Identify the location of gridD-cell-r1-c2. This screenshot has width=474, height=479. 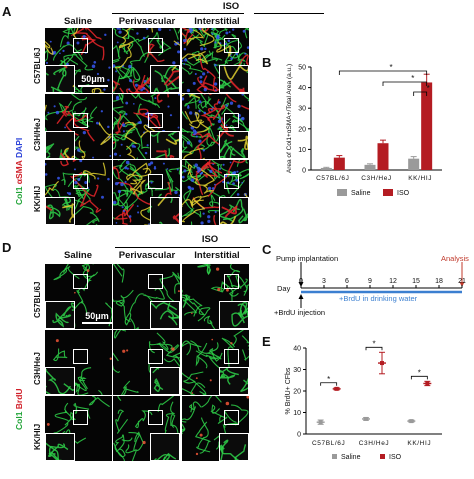
(215, 362).